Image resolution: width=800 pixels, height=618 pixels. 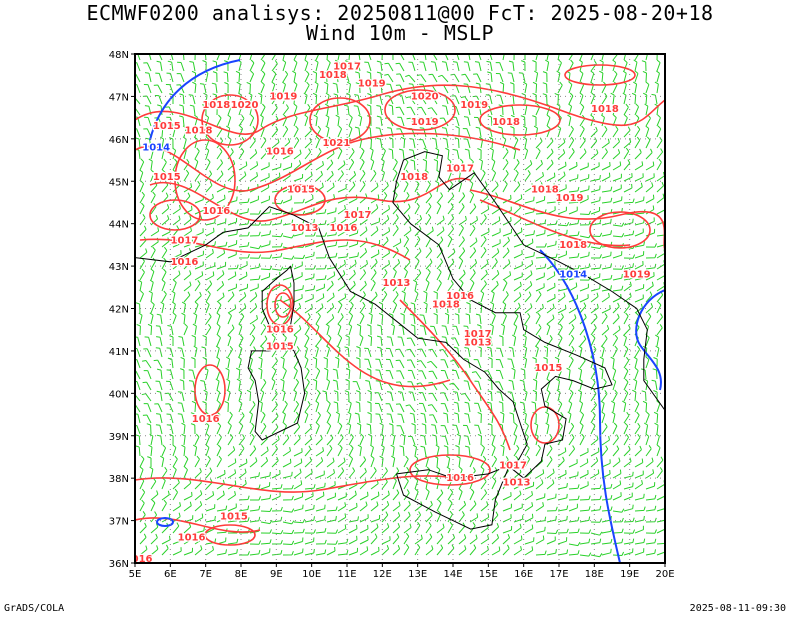 I want to click on lon-tick-label: 17E, so click(x=558, y=574).